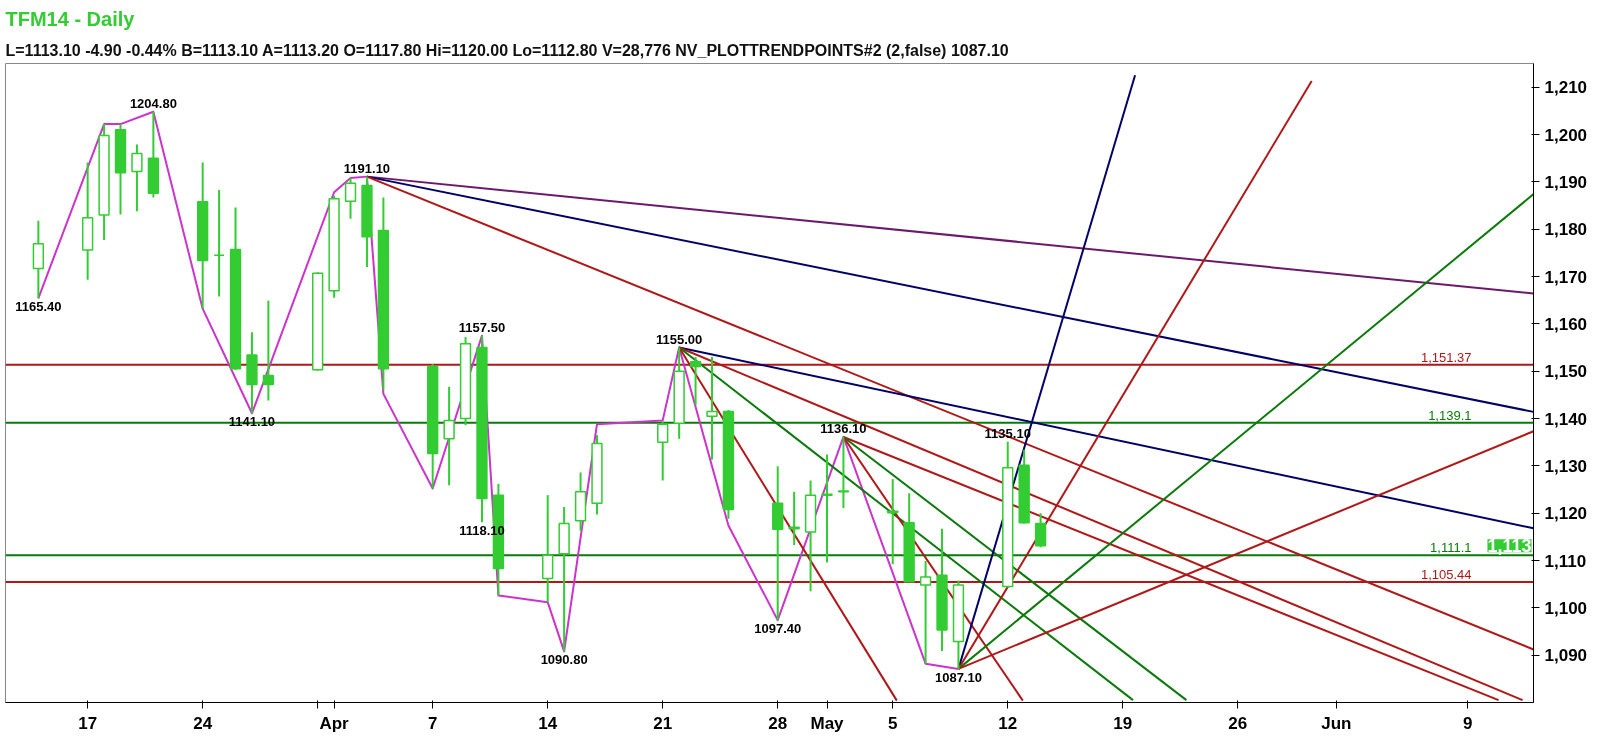  Describe the element at coordinates (1566, 656) in the screenshot. I see `y-tick-label: 1,090` at that location.